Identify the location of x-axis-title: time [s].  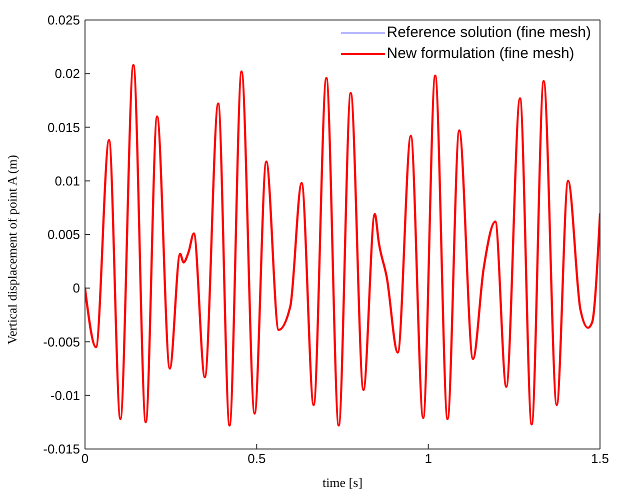
(342, 482).